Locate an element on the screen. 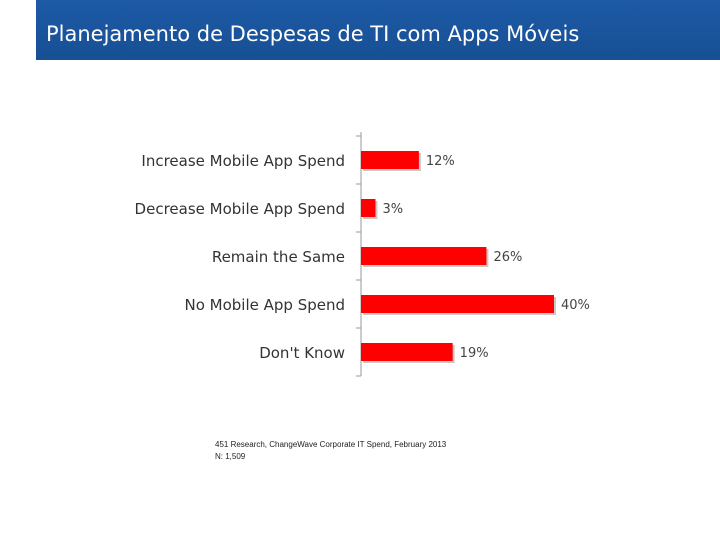  category-label: Remain the Same is located at coordinates (278, 257).